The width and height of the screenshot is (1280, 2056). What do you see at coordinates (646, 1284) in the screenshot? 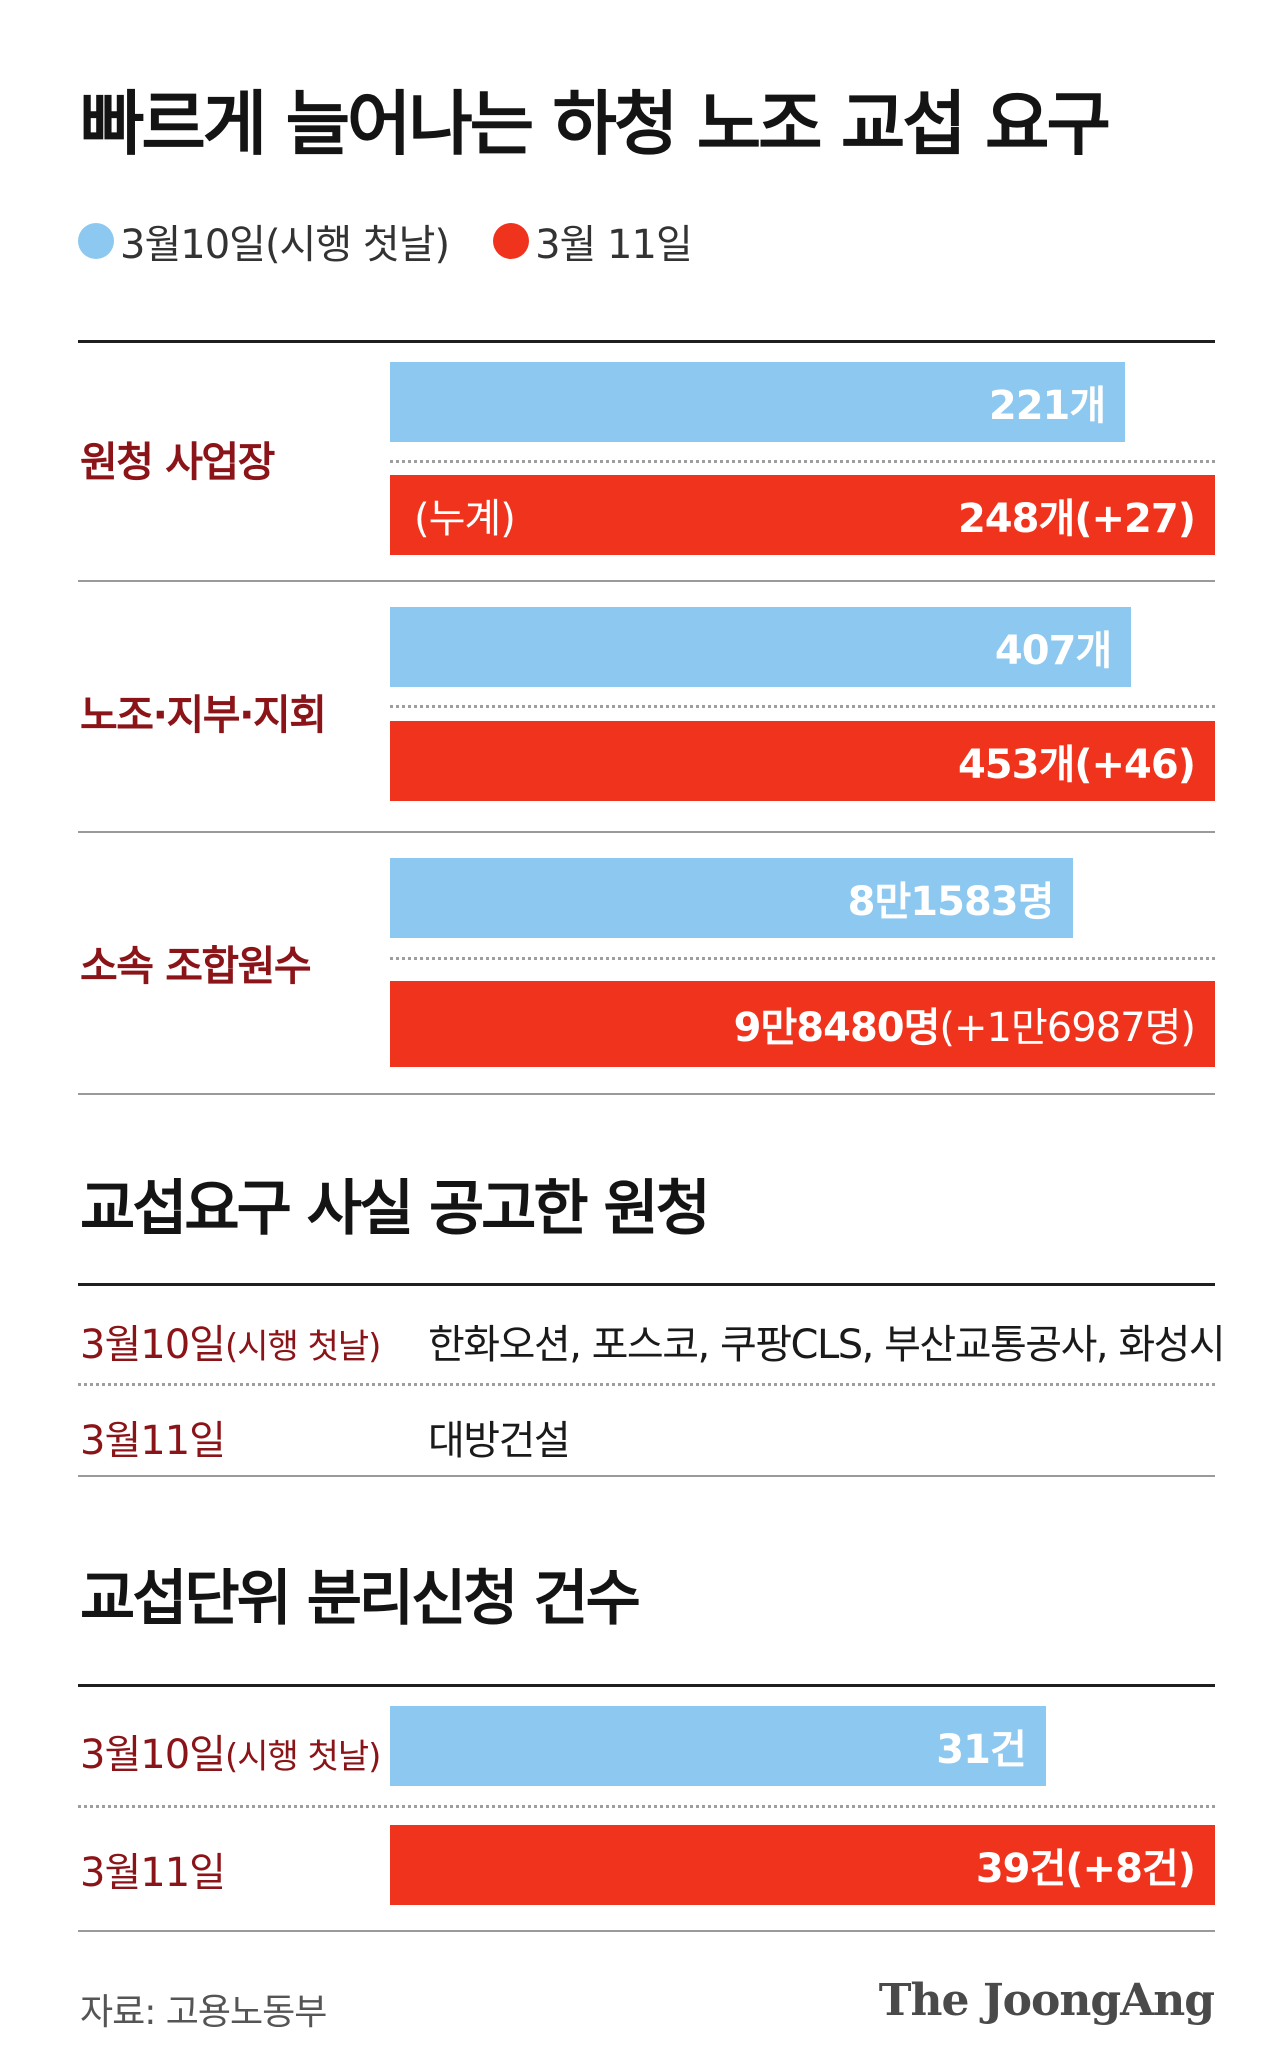
I see `section2-top-rule` at bounding box center [646, 1284].